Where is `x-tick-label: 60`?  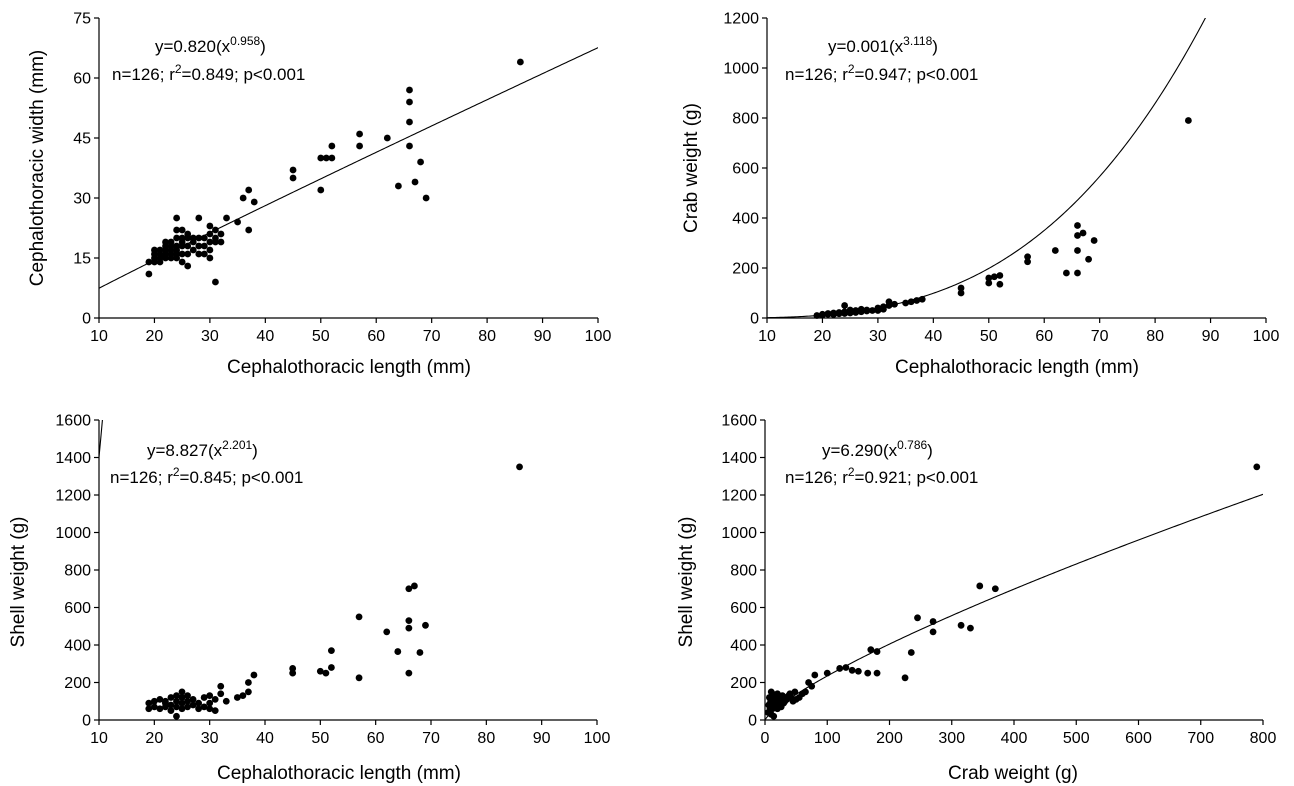
x-tick-label: 60 is located at coordinates (376, 336).